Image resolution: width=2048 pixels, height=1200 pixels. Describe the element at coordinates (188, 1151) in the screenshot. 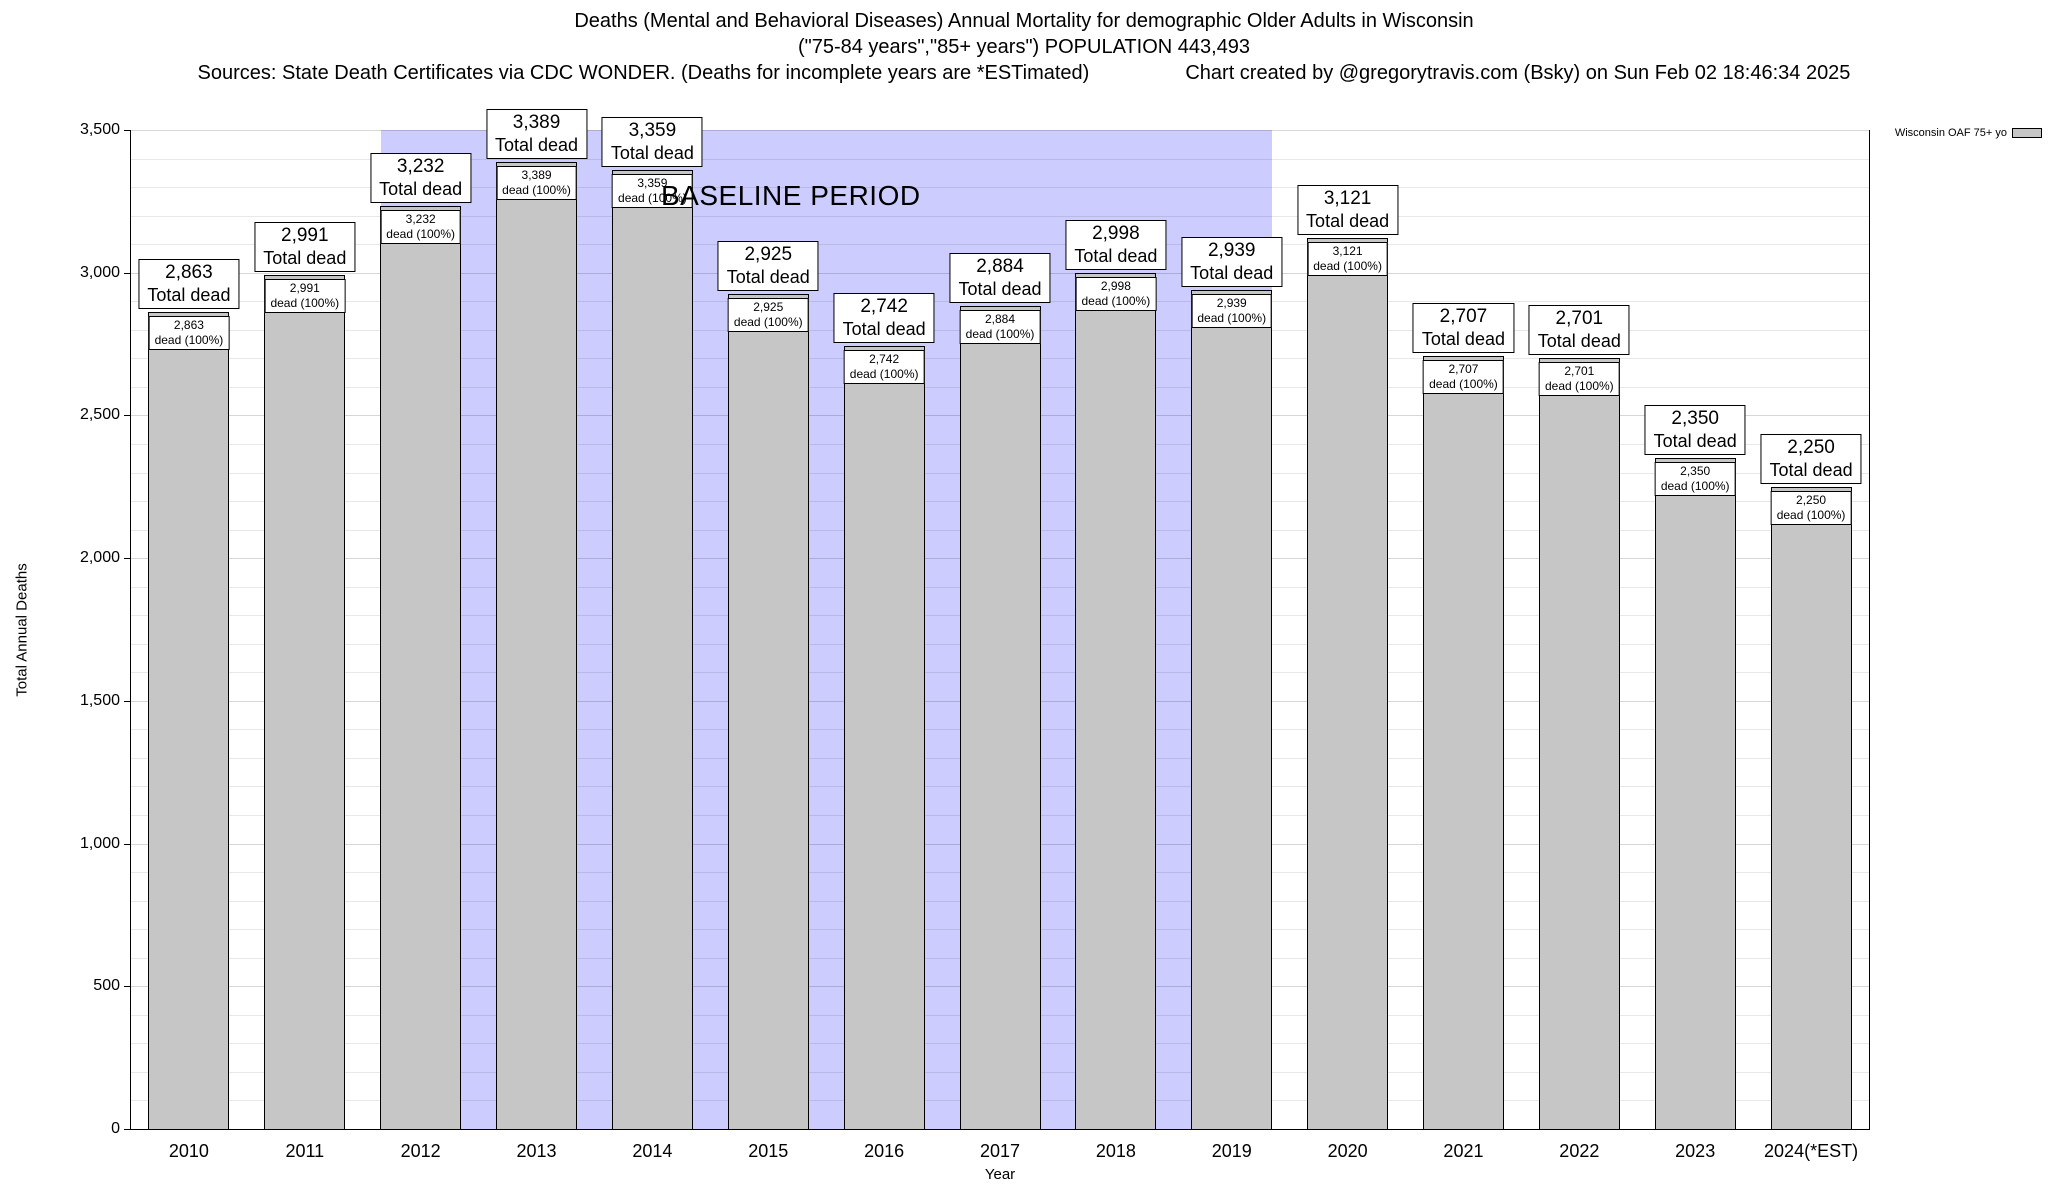

I see `x-tick-label: 2010` at that location.